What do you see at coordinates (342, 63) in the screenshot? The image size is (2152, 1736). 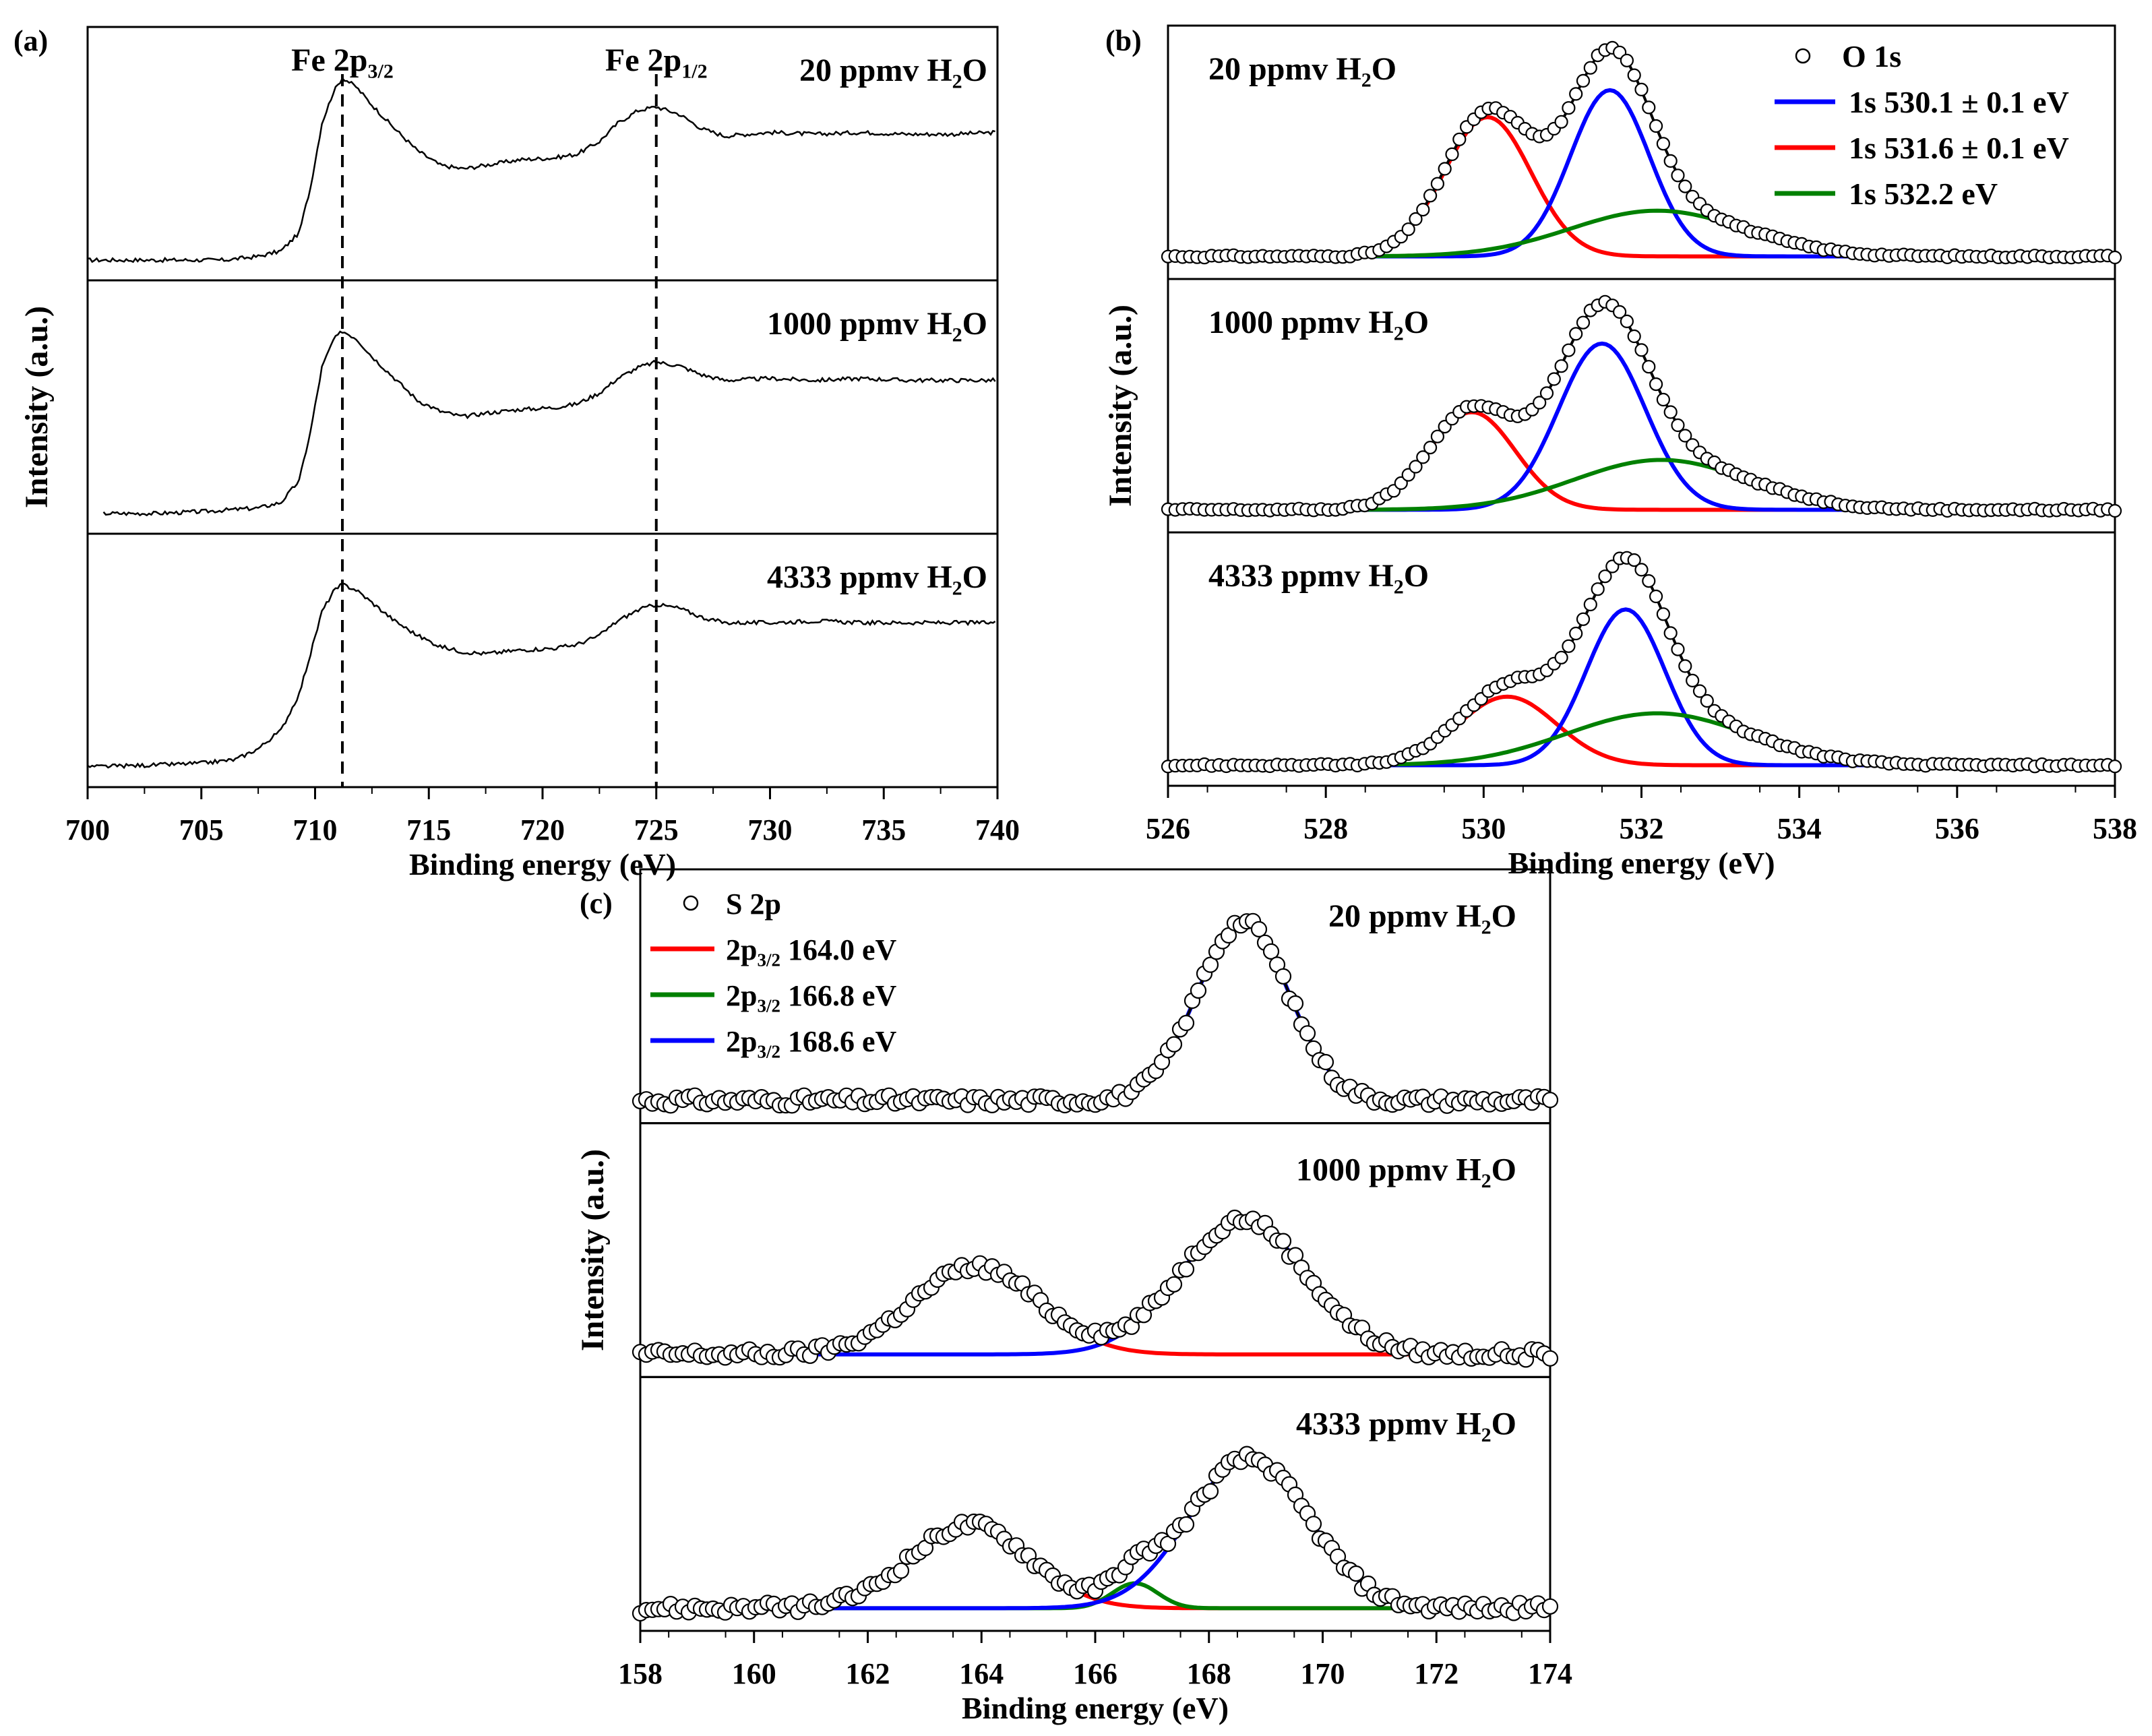 I see `peak-label: Fe 2p3/2` at bounding box center [342, 63].